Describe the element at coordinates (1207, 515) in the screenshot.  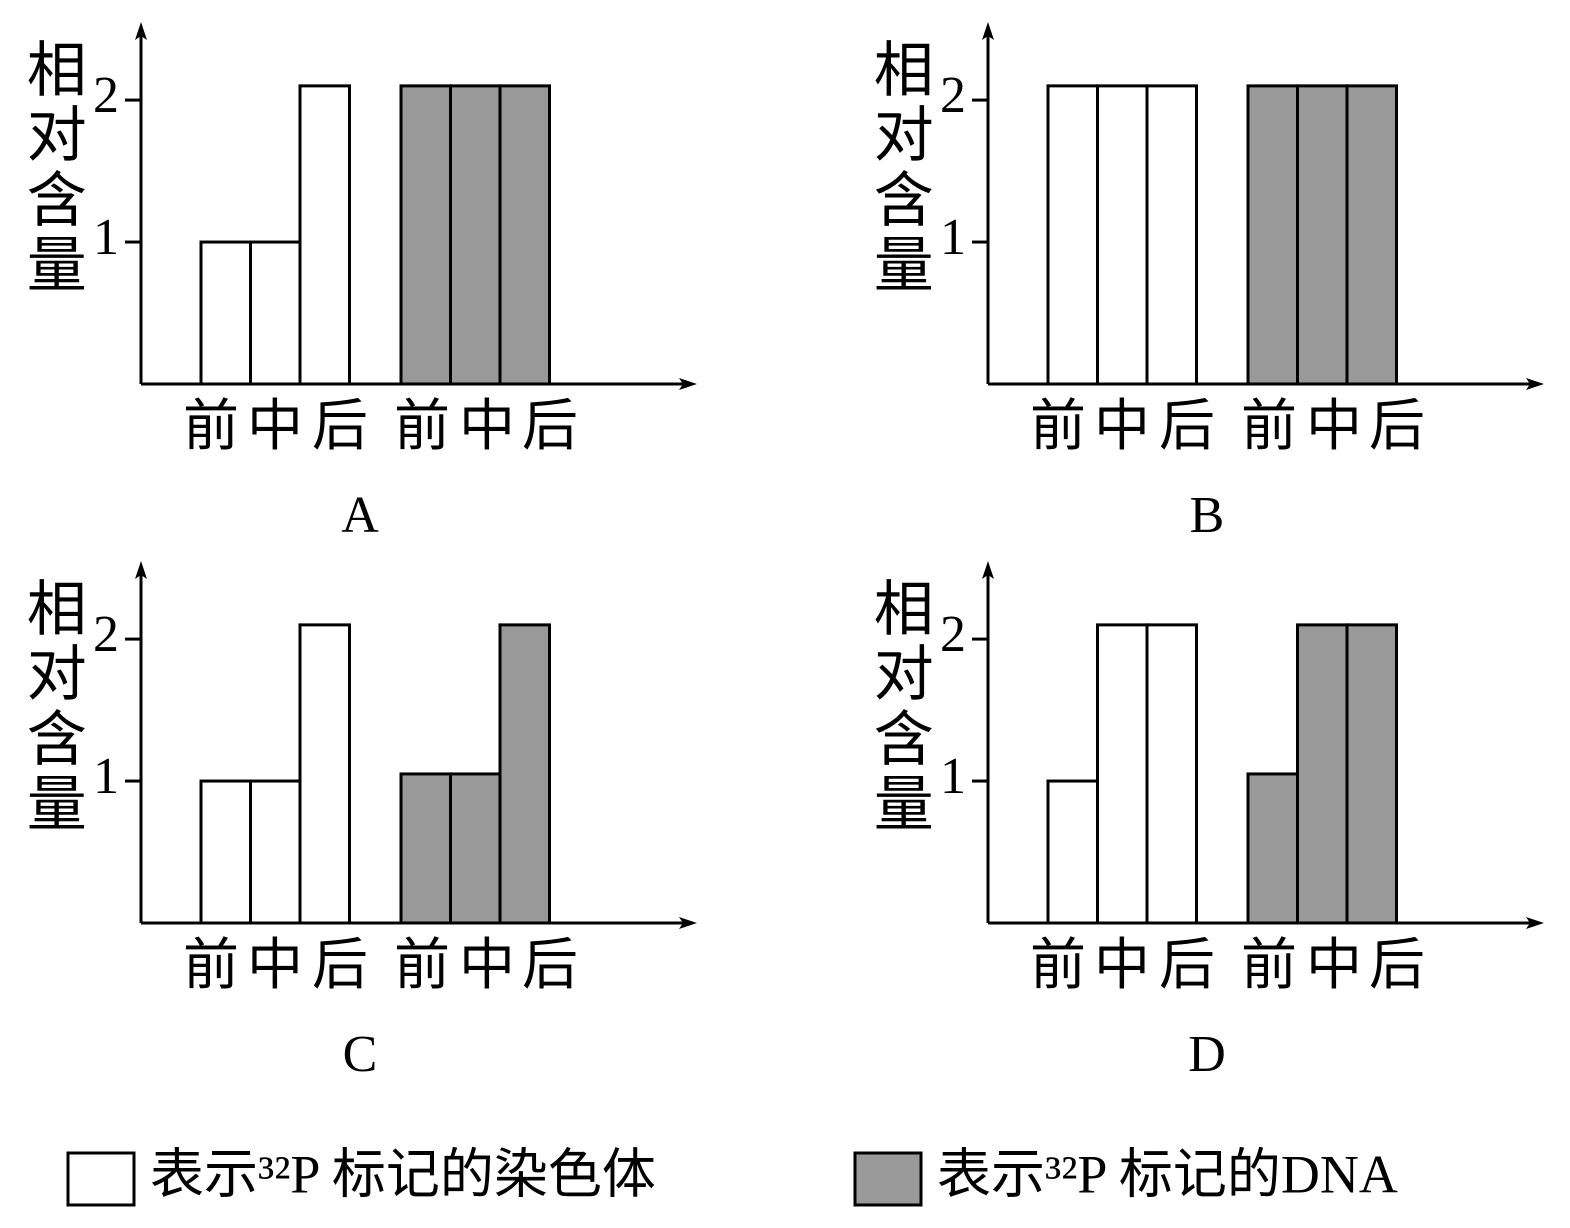
I see `panel-label: B` at that location.